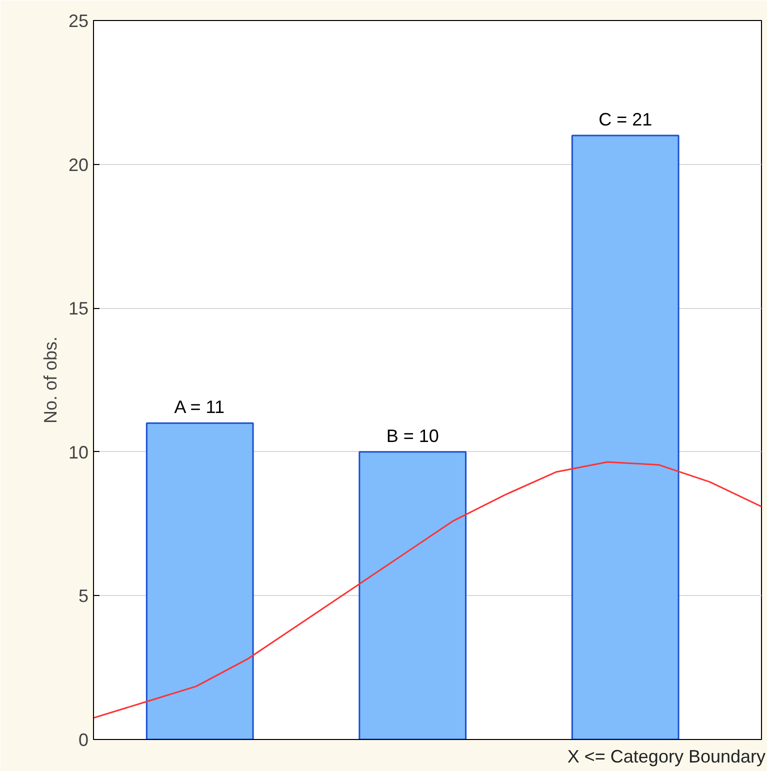 This screenshot has width=767, height=771. Describe the element at coordinates (50, 380) in the screenshot. I see `y-axis-title: No. of obs.` at that location.